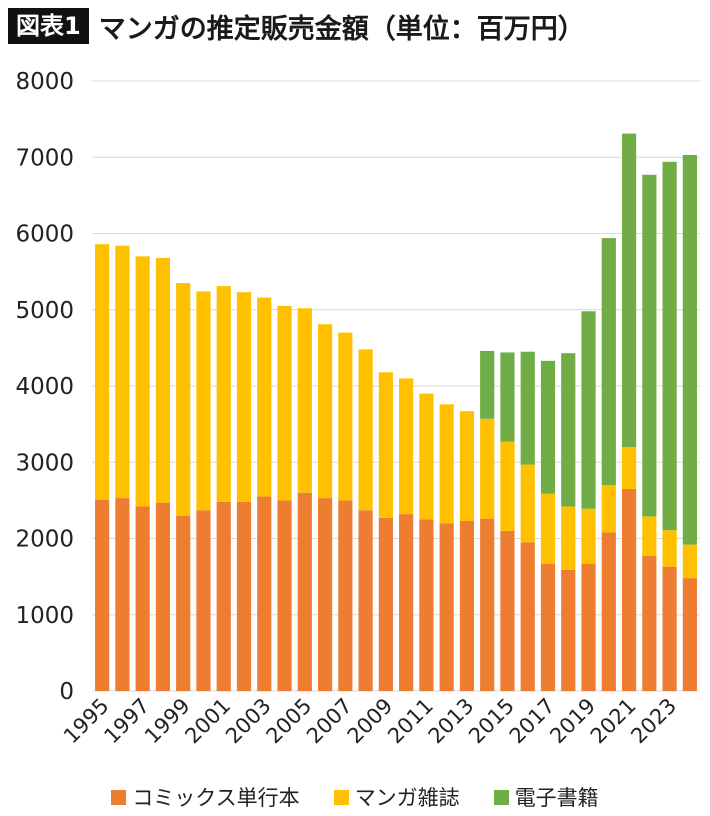 The image size is (710, 816). I want to click on bar-comics-2009, so click(385, 604).